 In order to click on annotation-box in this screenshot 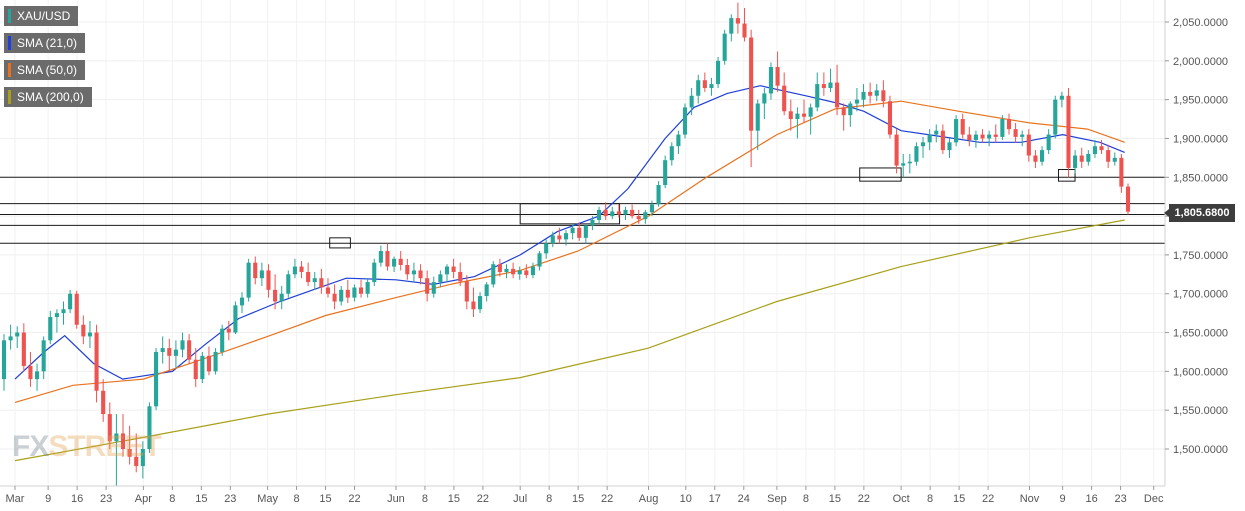, I will do `click(340, 243)`.